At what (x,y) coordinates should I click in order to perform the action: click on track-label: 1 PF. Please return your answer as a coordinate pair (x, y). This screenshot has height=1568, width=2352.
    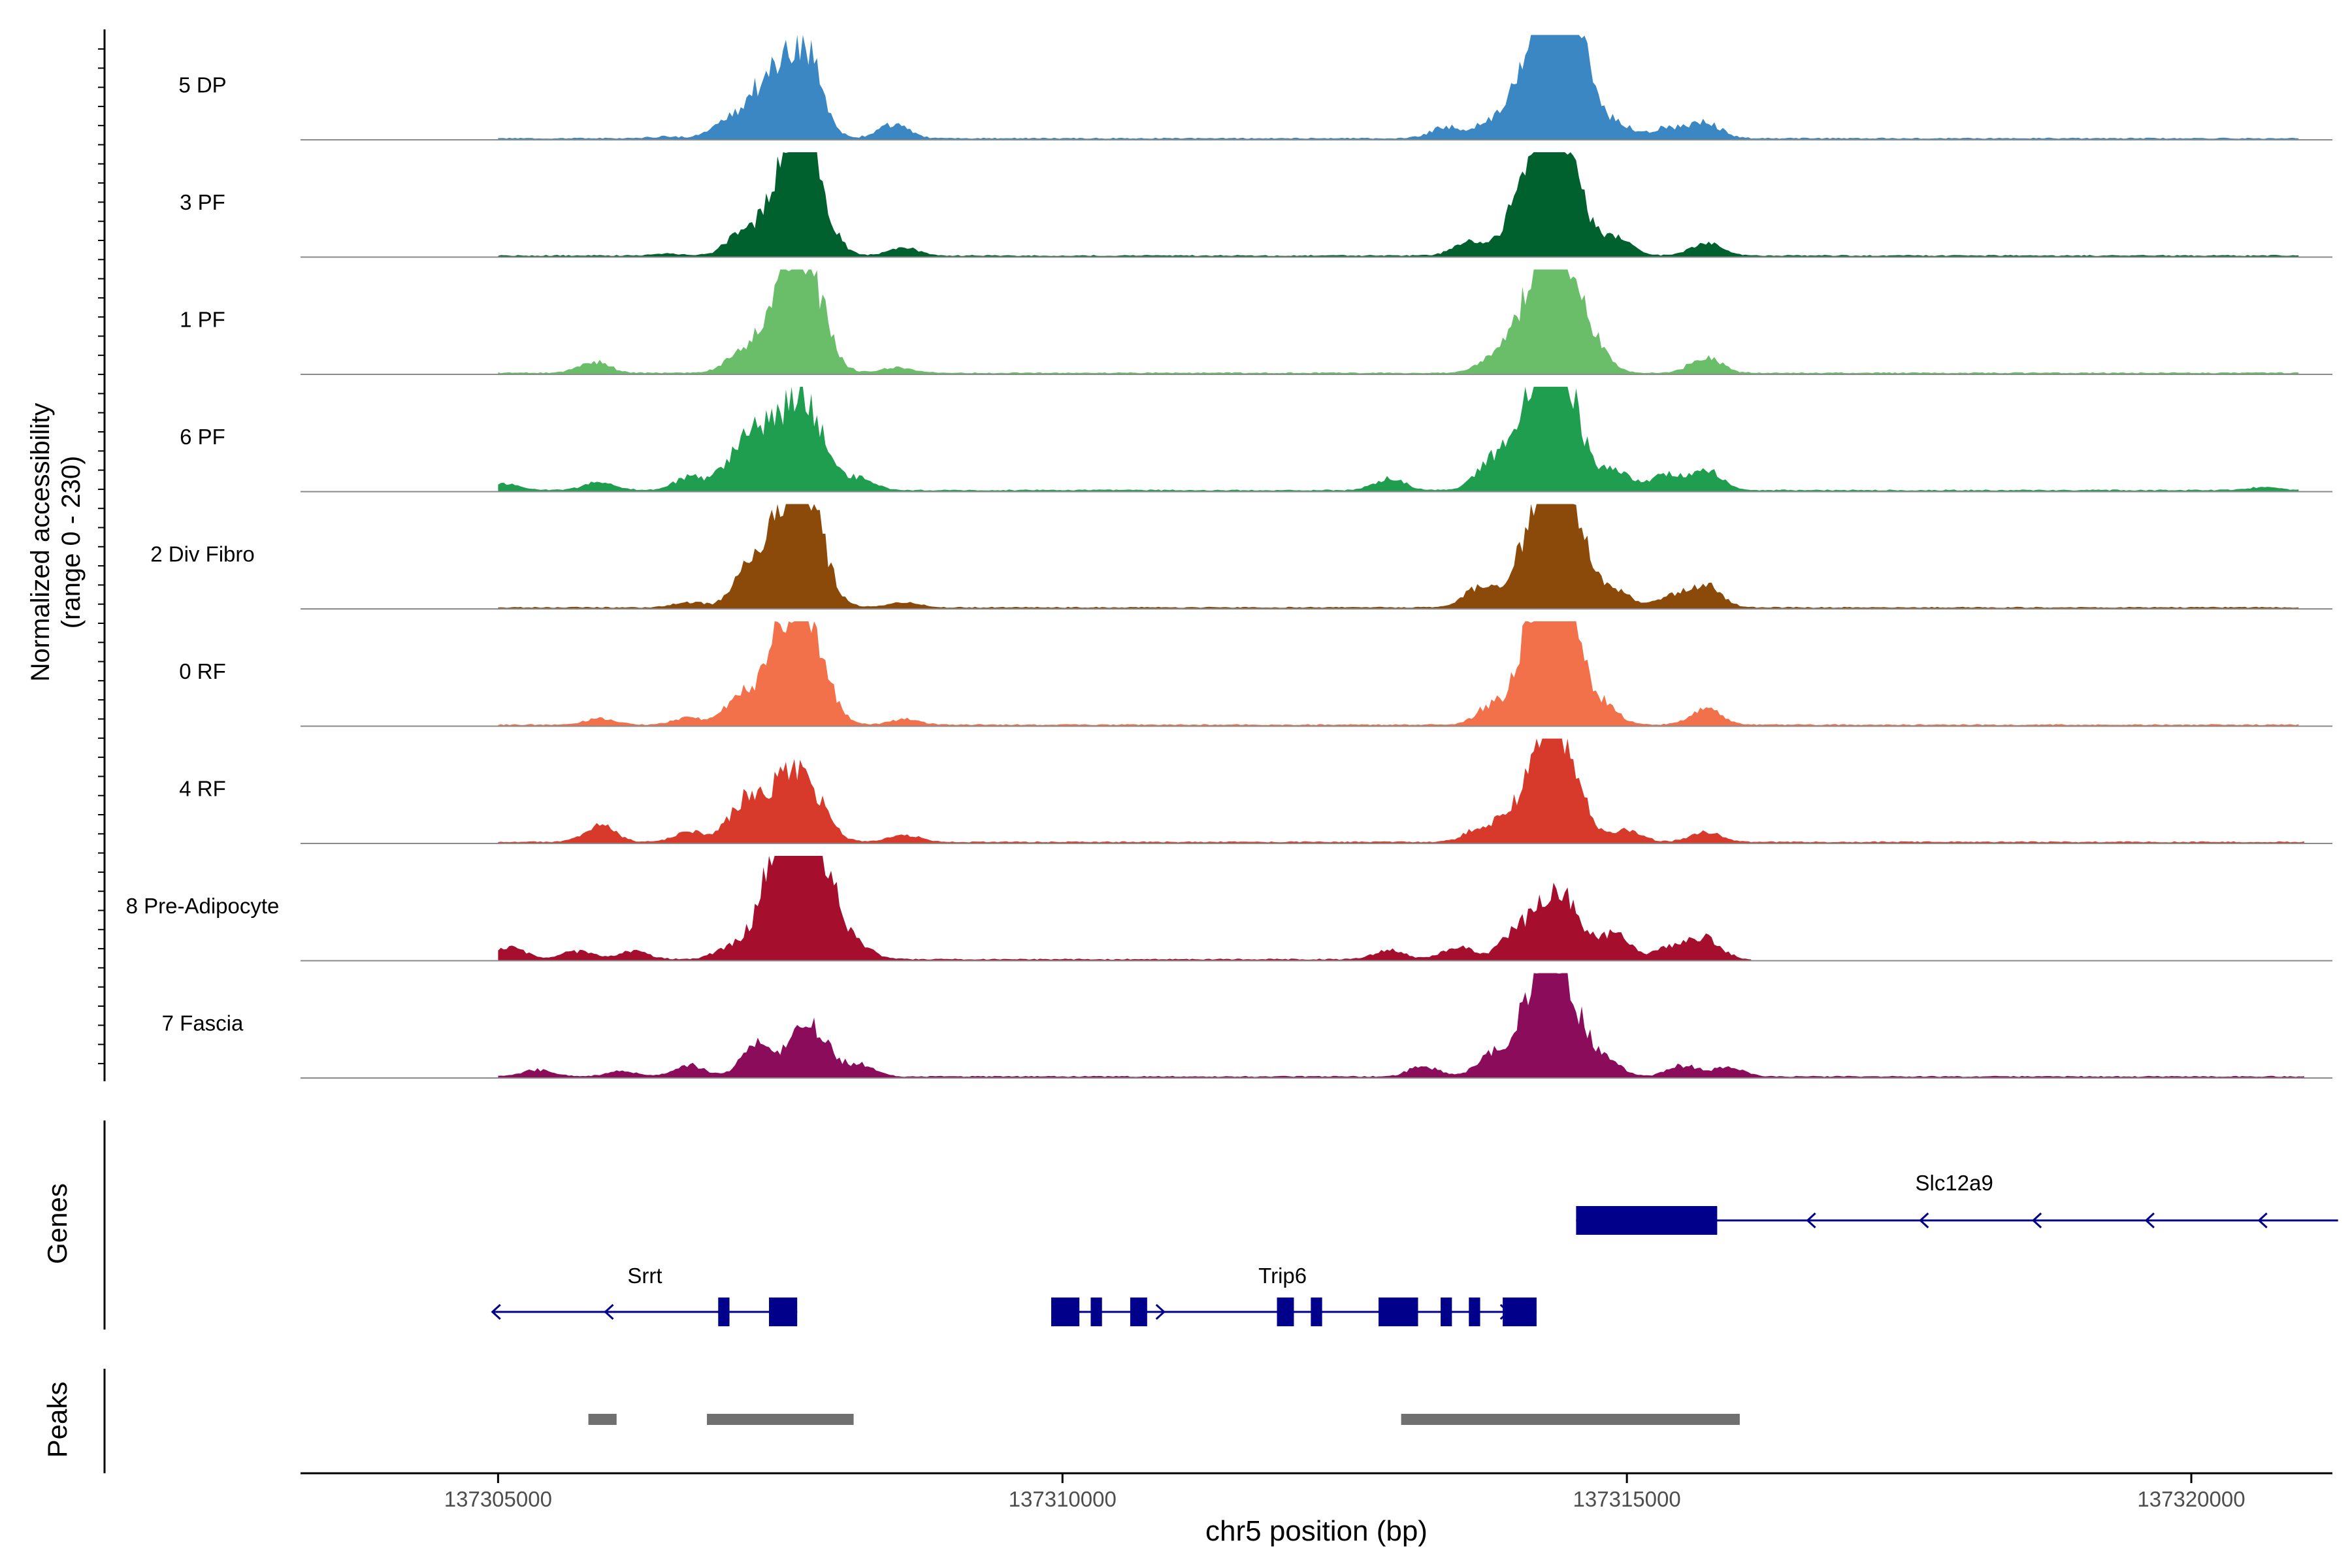
    Looking at the image, I should click on (202, 320).